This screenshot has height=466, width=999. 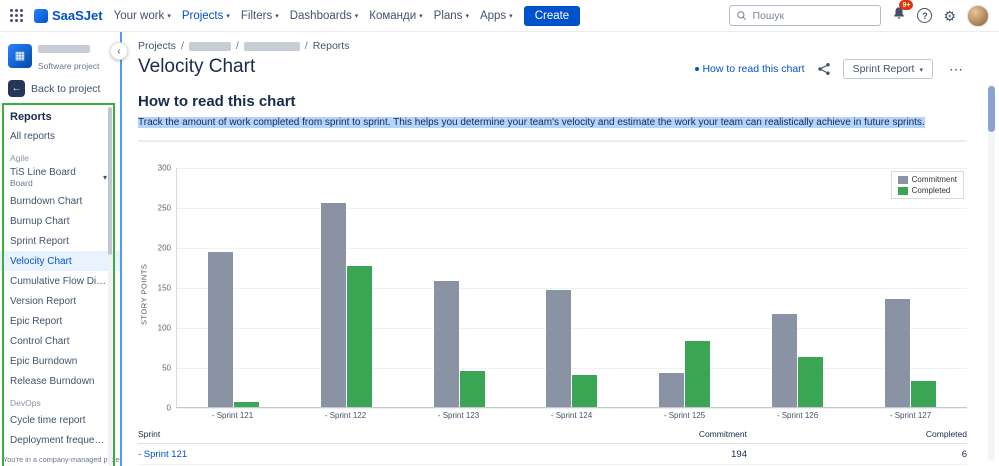 I want to click on nav-dashboards: Dashboards ▾, so click(x=324, y=15).